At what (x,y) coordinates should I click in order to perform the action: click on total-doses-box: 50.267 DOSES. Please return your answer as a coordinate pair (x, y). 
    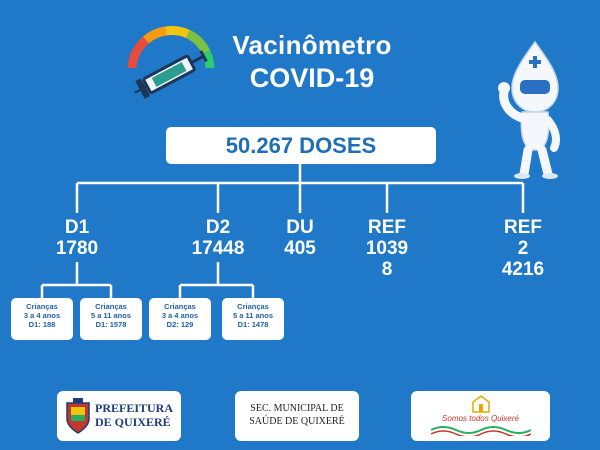
    Looking at the image, I should click on (301, 145).